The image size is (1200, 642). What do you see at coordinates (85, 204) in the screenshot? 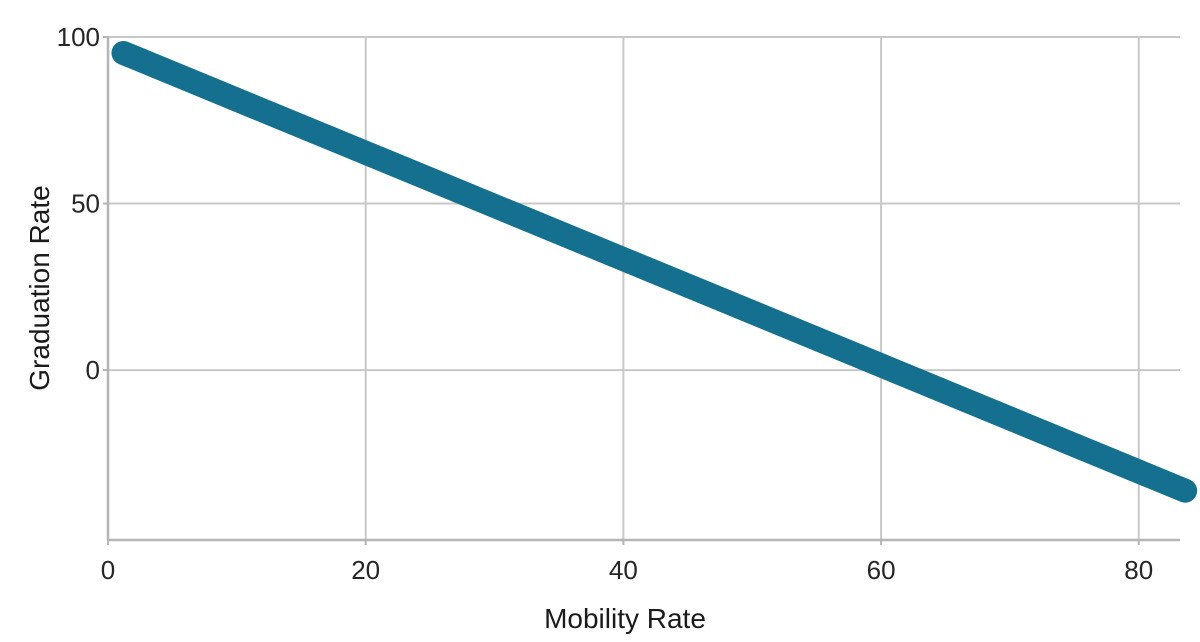
I see `y-tick-label: 50` at bounding box center [85, 204].